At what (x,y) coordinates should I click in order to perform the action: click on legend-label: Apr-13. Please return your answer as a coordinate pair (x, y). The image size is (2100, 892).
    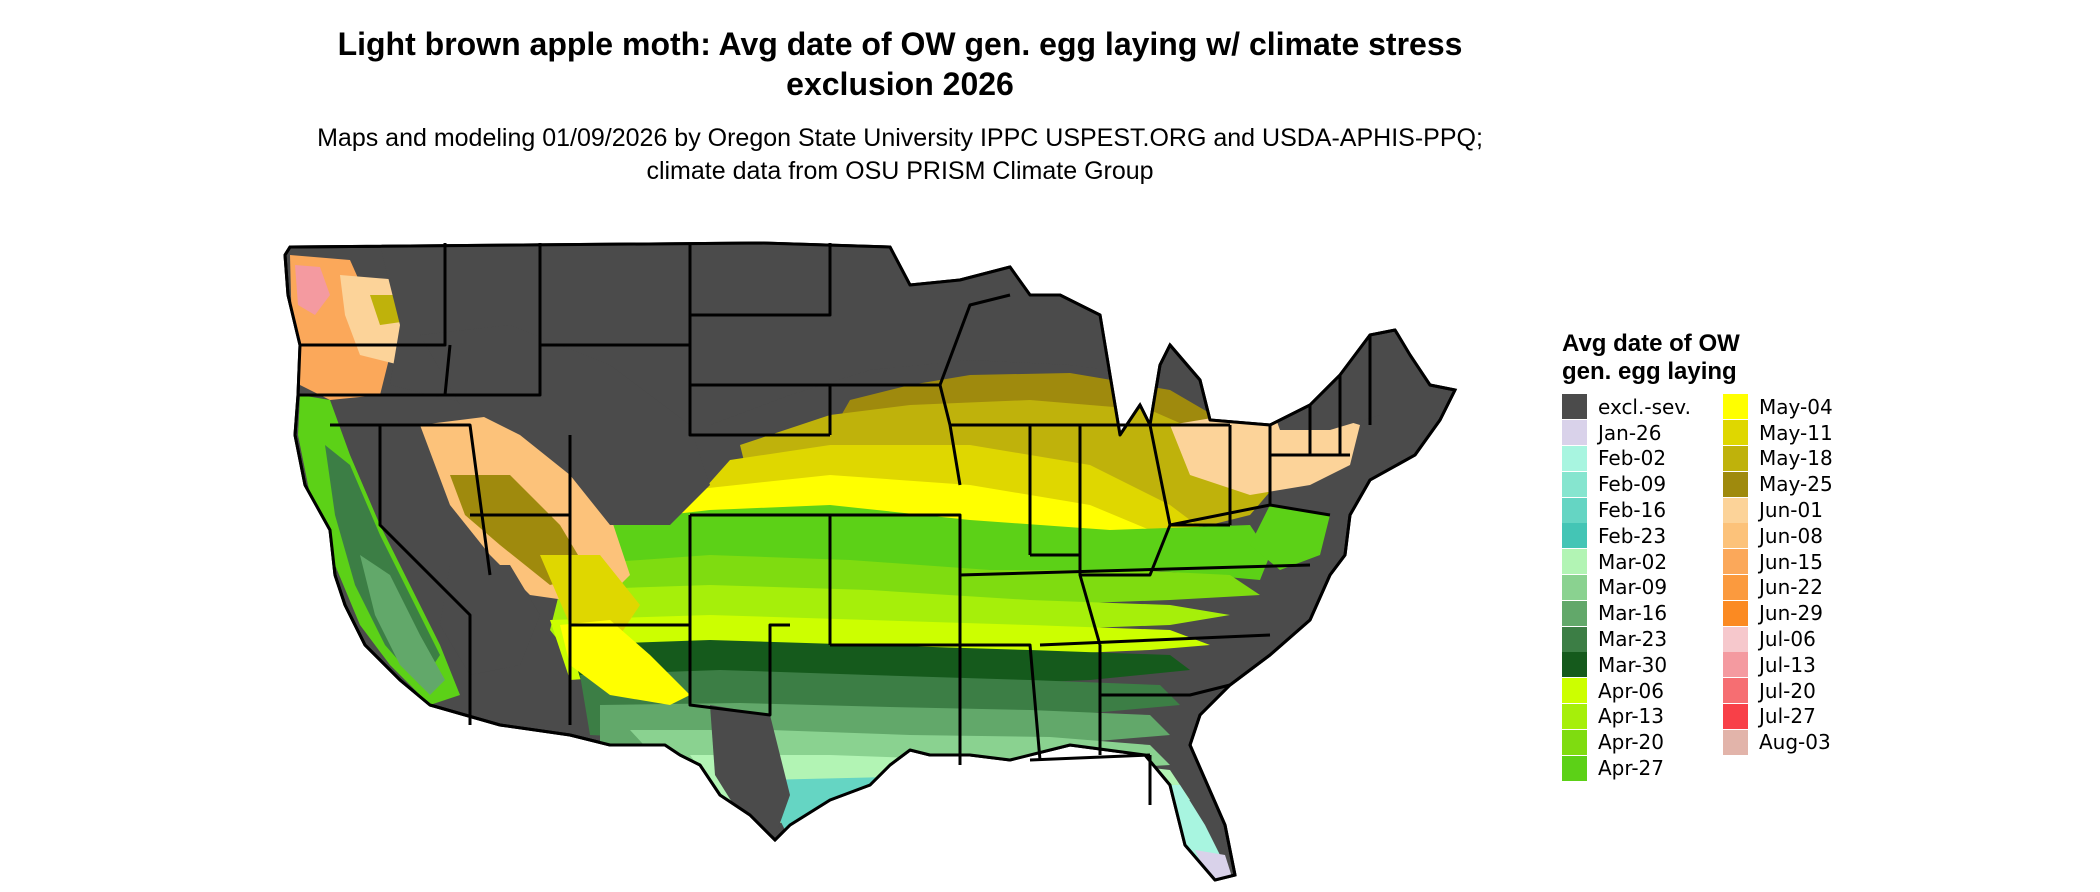
    Looking at the image, I should click on (1631, 716).